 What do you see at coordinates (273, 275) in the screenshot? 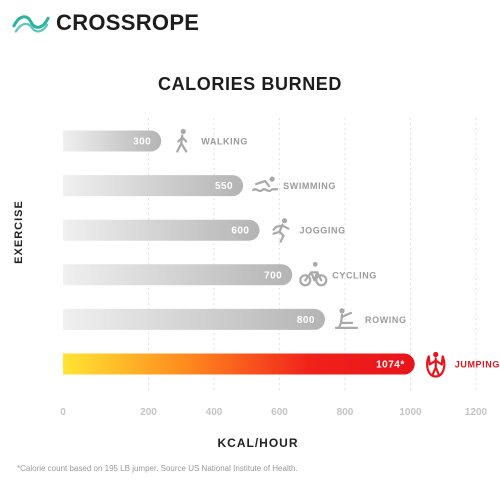
I see `bar-value-label: 700` at bounding box center [273, 275].